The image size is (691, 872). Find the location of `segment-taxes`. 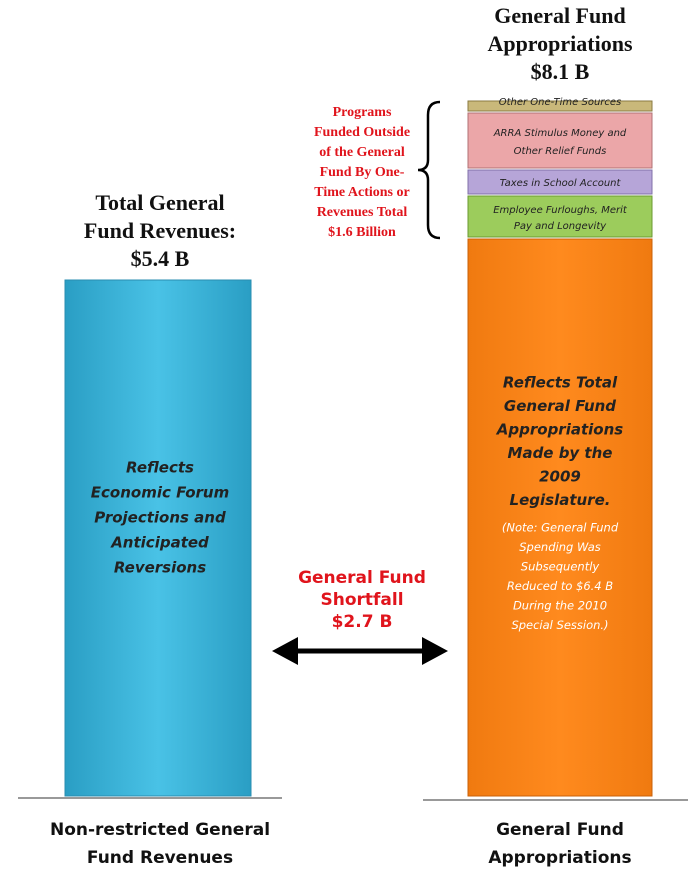

segment-taxes is located at coordinates (560, 182).